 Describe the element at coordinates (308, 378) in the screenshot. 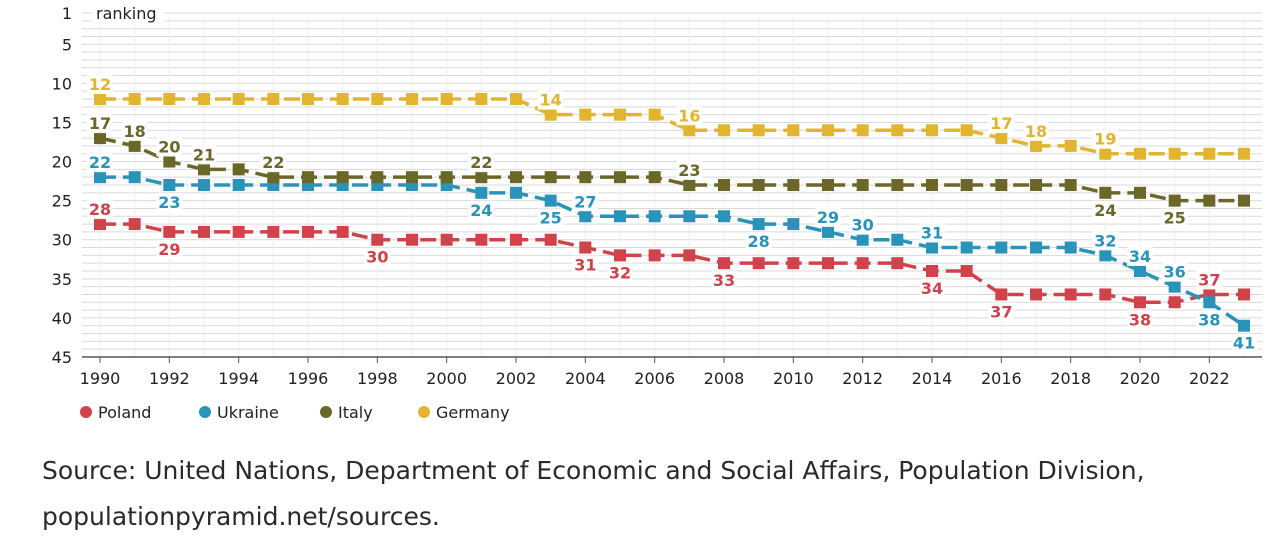

I see `x-tick-label: 1996` at that location.